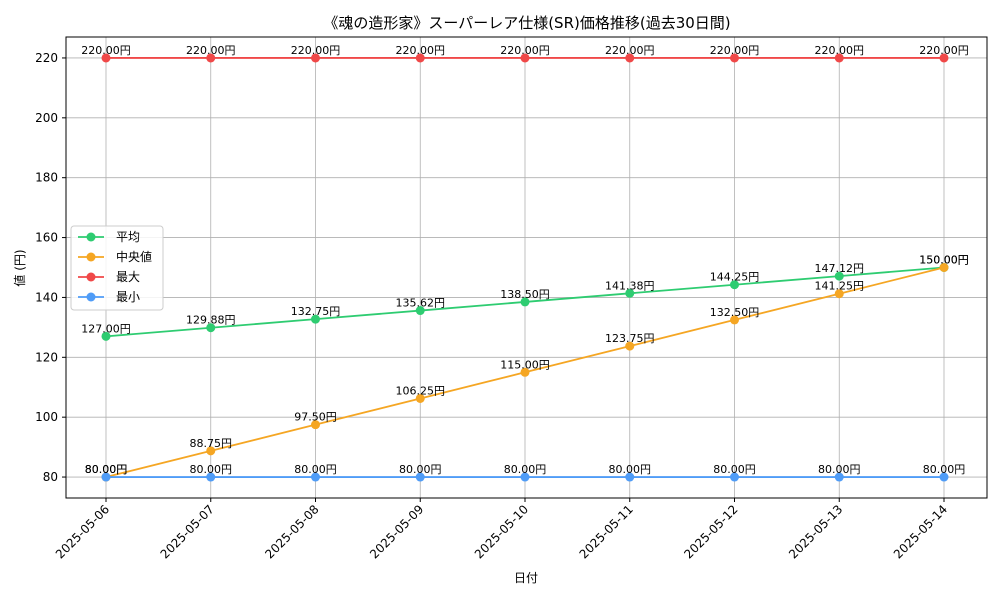 The height and width of the screenshot is (600, 1000). I want to click on data-label: 115.00円, so click(525, 364).